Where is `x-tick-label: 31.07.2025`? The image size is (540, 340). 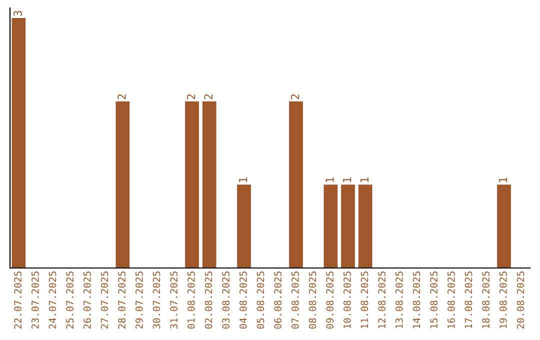 x-tick-label: 31.07.2025 is located at coordinates (174, 300).